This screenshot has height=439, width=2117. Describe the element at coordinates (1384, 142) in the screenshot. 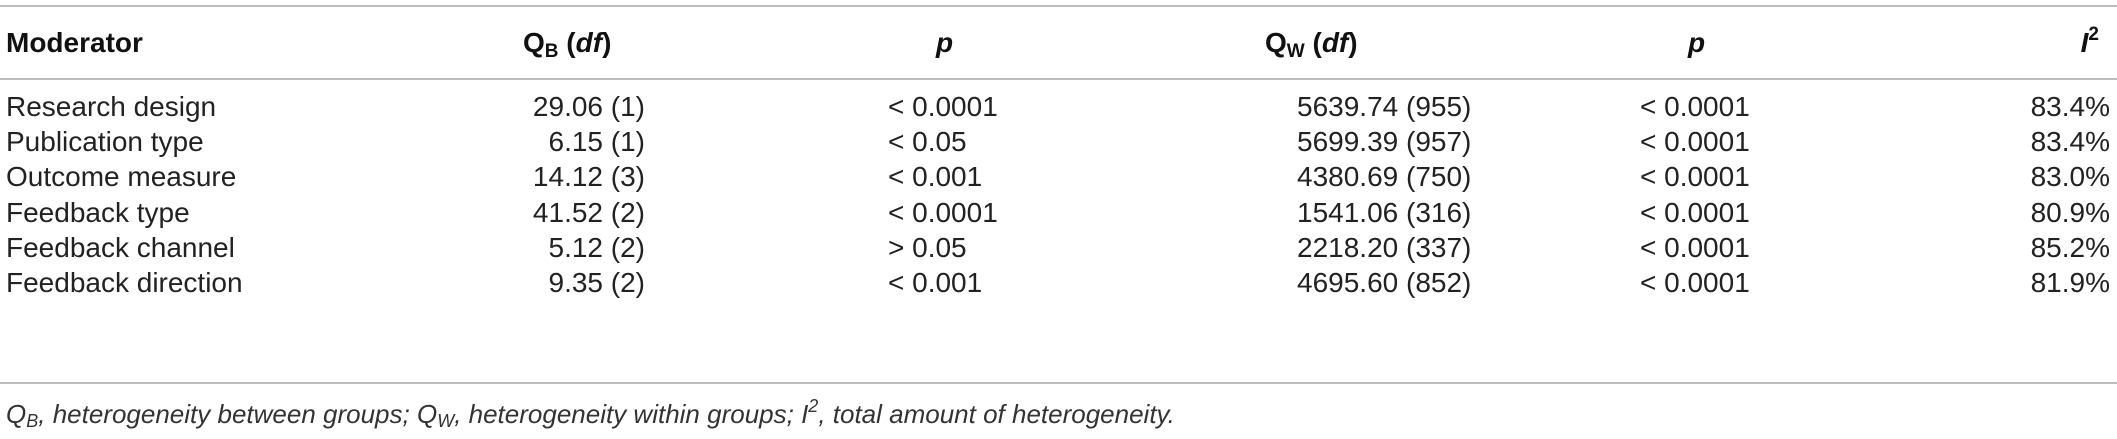

I see `cell-qw: 5699.39 (957)` at that location.